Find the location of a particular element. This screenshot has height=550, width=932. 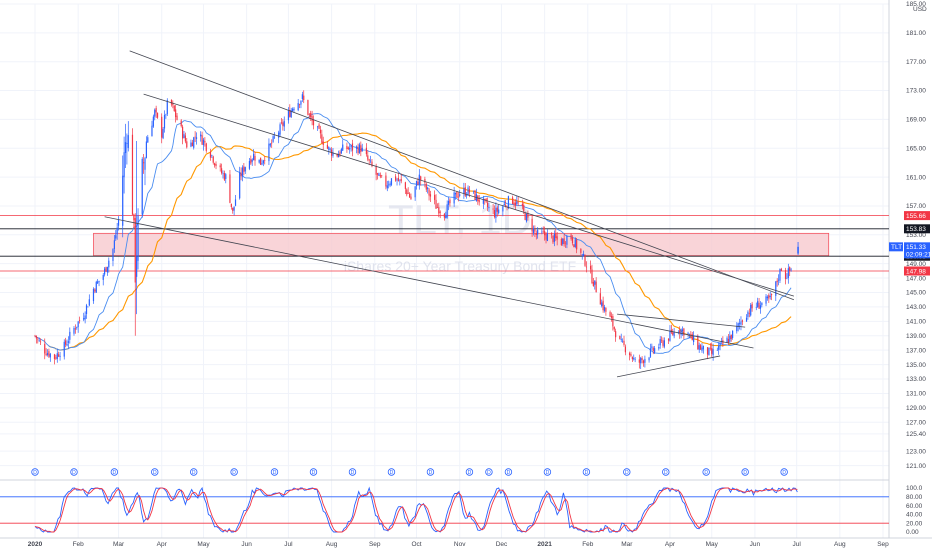

price-tick-label: 153.00 is located at coordinates (916, 235).